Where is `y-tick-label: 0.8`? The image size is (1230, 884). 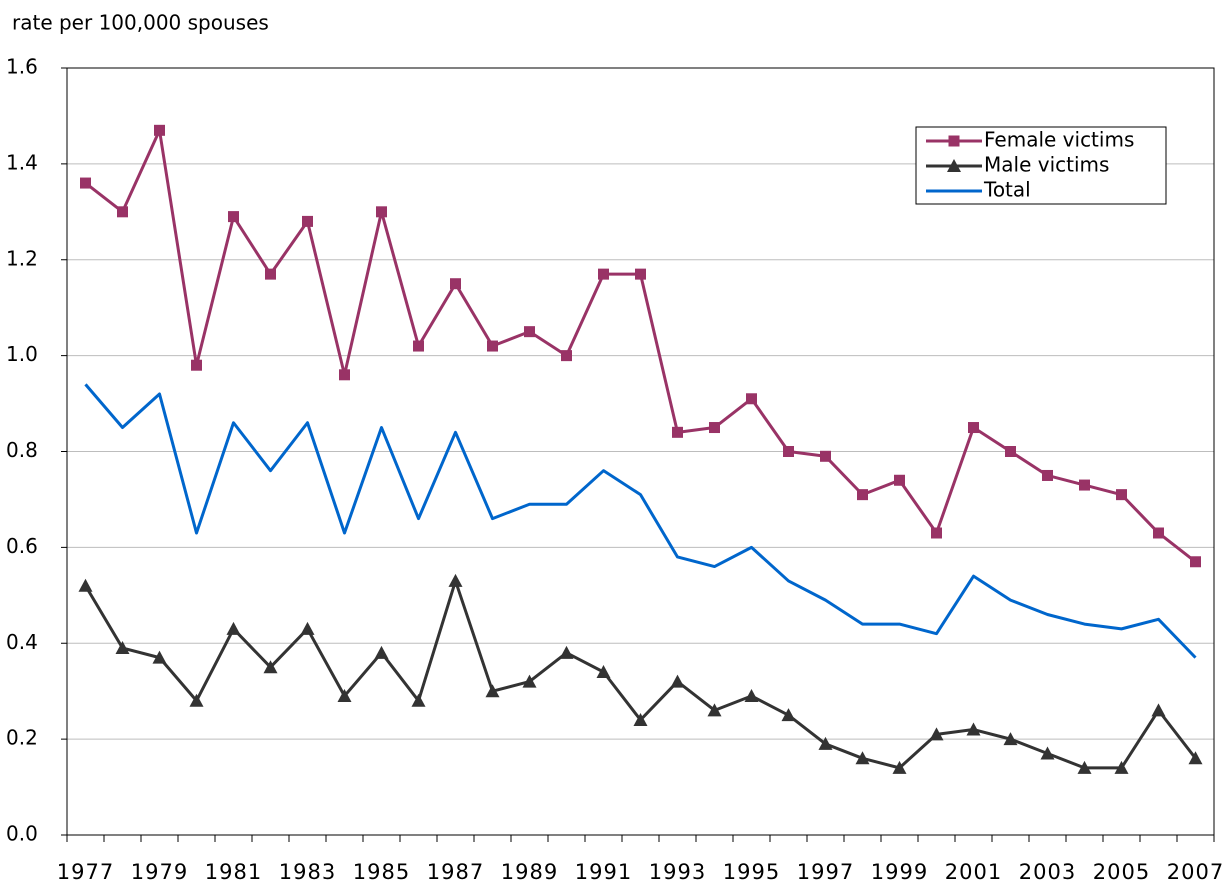 y-tick-label: 0.8 is located at coordinates (22, 450).